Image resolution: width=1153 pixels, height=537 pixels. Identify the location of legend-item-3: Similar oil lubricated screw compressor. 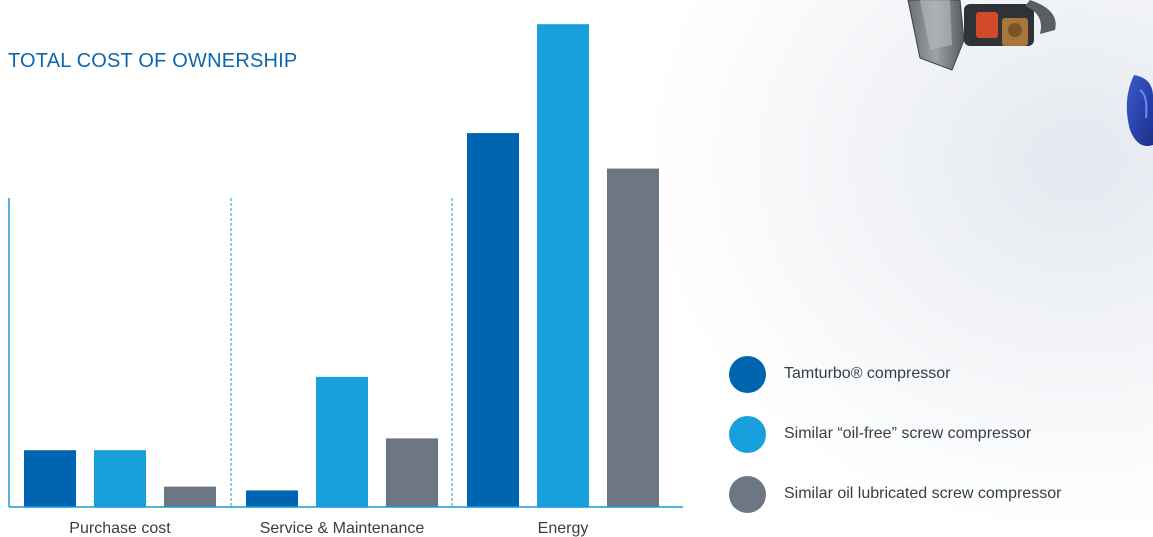
(895, 494).